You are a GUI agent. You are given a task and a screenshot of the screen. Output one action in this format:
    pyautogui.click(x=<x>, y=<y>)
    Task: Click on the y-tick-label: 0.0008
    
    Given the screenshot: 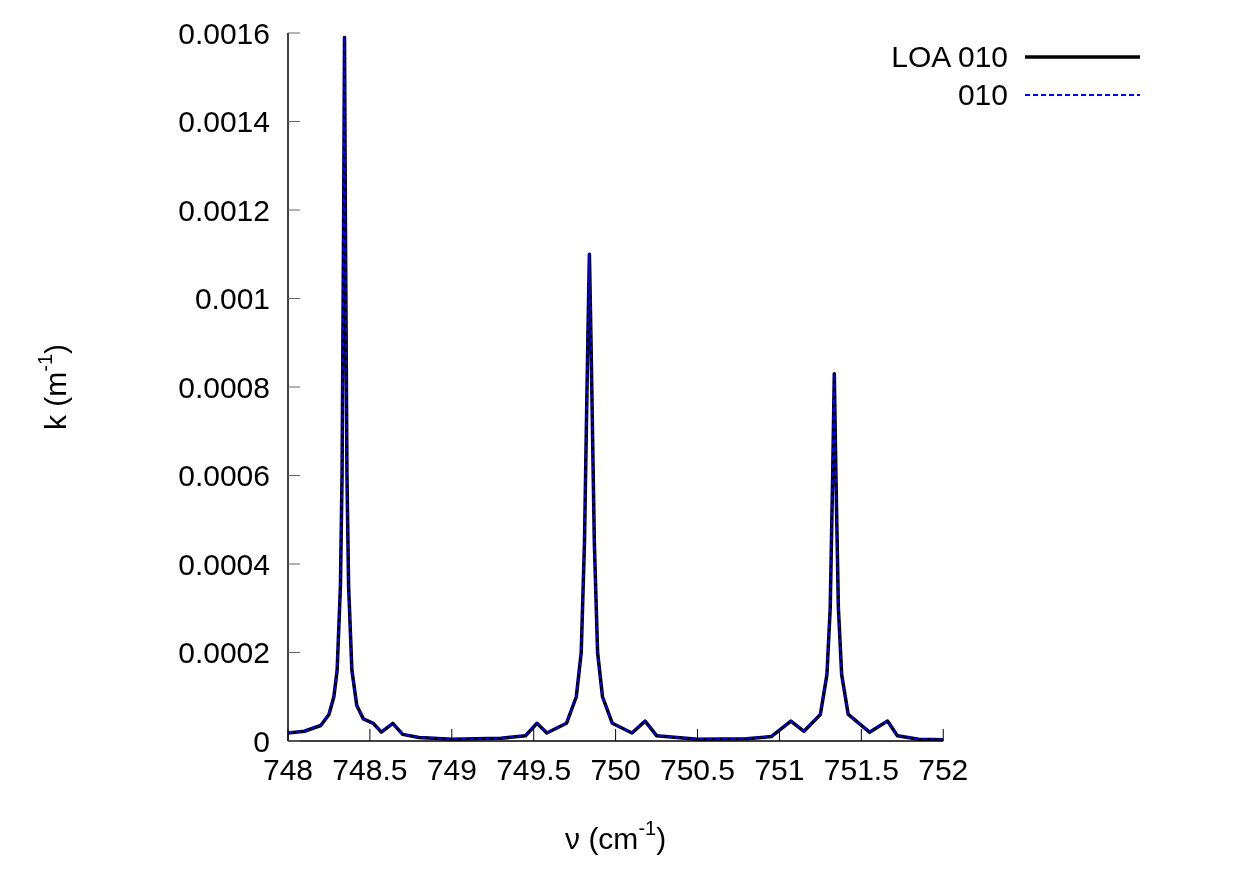 What is the action you would take?
    pyautogui.click(x=224, y=387)
    